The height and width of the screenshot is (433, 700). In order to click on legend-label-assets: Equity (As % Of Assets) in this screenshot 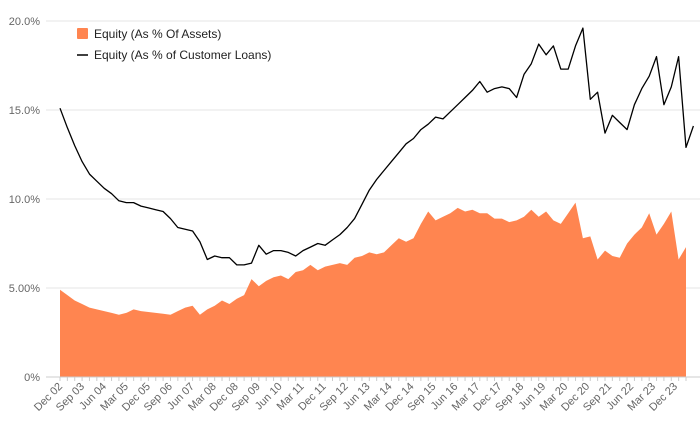, I will do `click(157, 34)`.